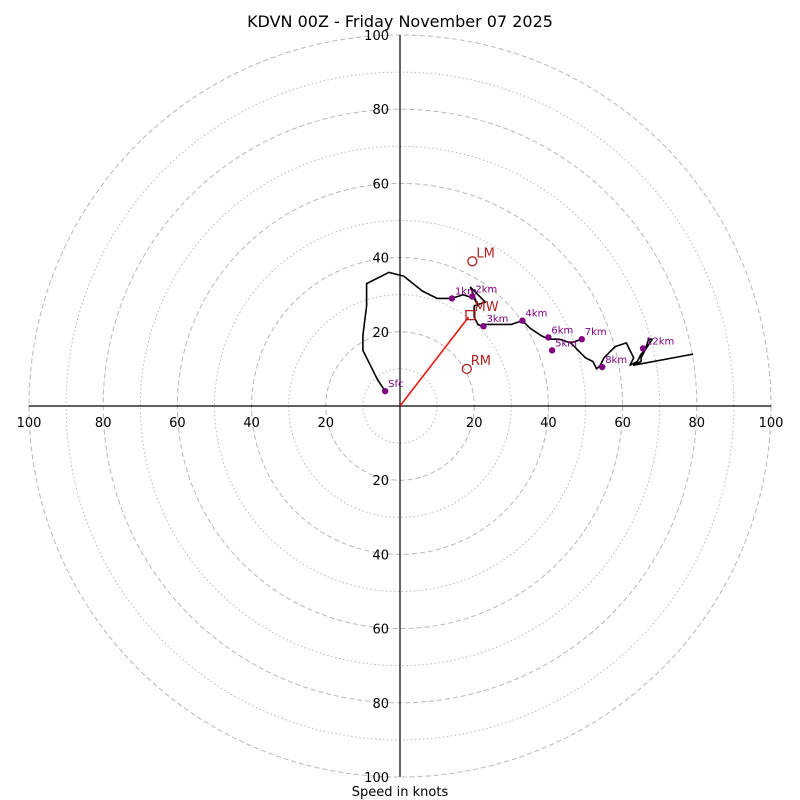 The width and height of the screenshot is (800, 800). What do you see at coordinates (616, 360) in the screenshot?
I see `height-marker-label: 8km` at bounding box center [616, 360].